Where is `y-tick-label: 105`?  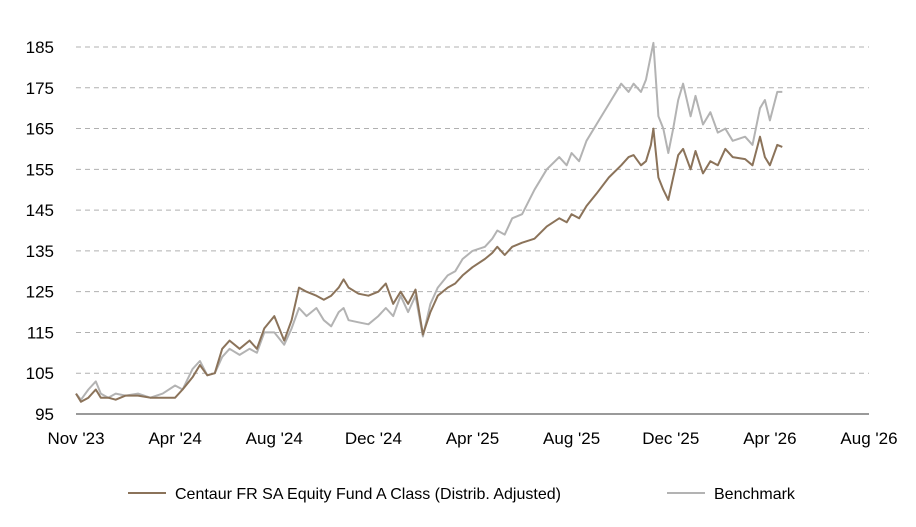
y-tick-label: 105 is located at coordinates (40, 373).